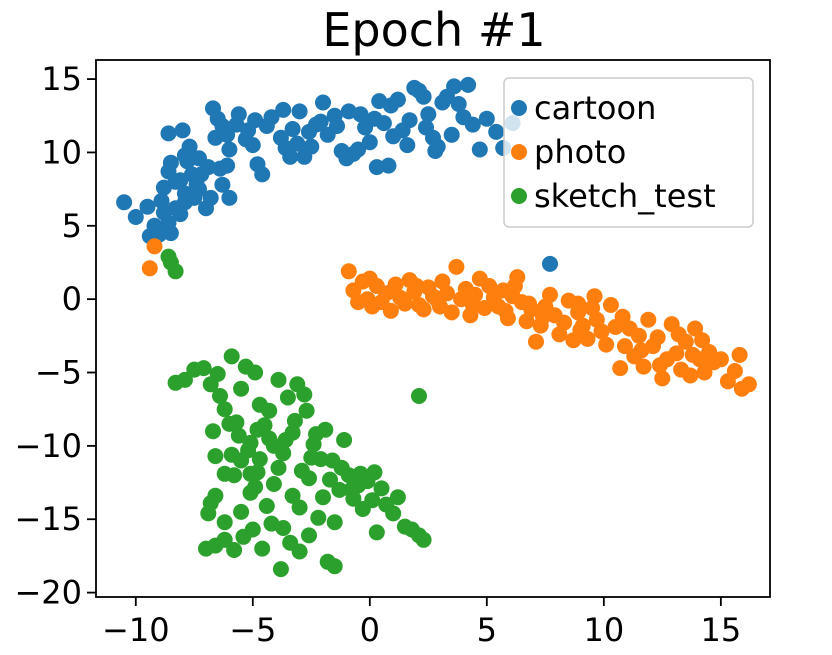 Image resolution: width=832 pixels, height=655 pixels. What do you see at coordinates (720, 630) in the screenshot?
I see `x-tick-label: 15` at bounding box center [720, 630].